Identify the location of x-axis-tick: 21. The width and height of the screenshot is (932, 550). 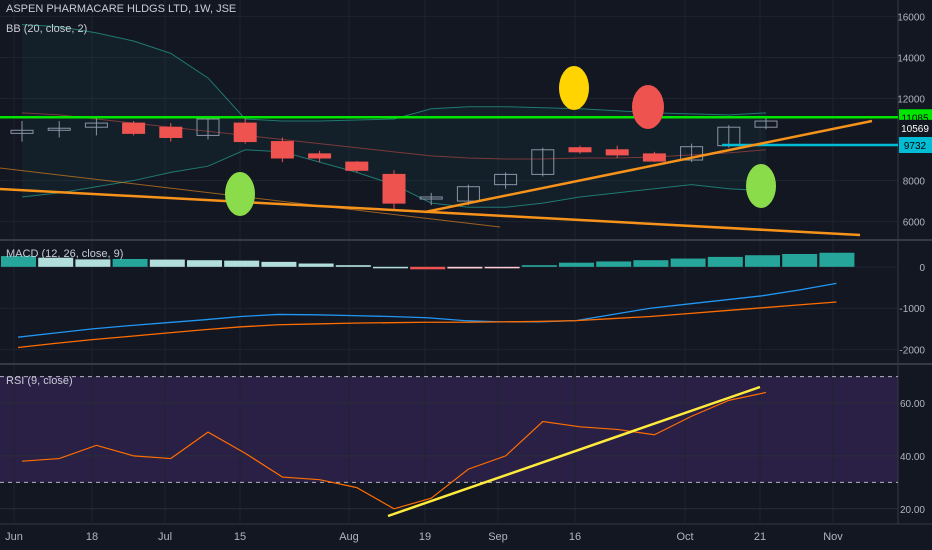
(760, 537).